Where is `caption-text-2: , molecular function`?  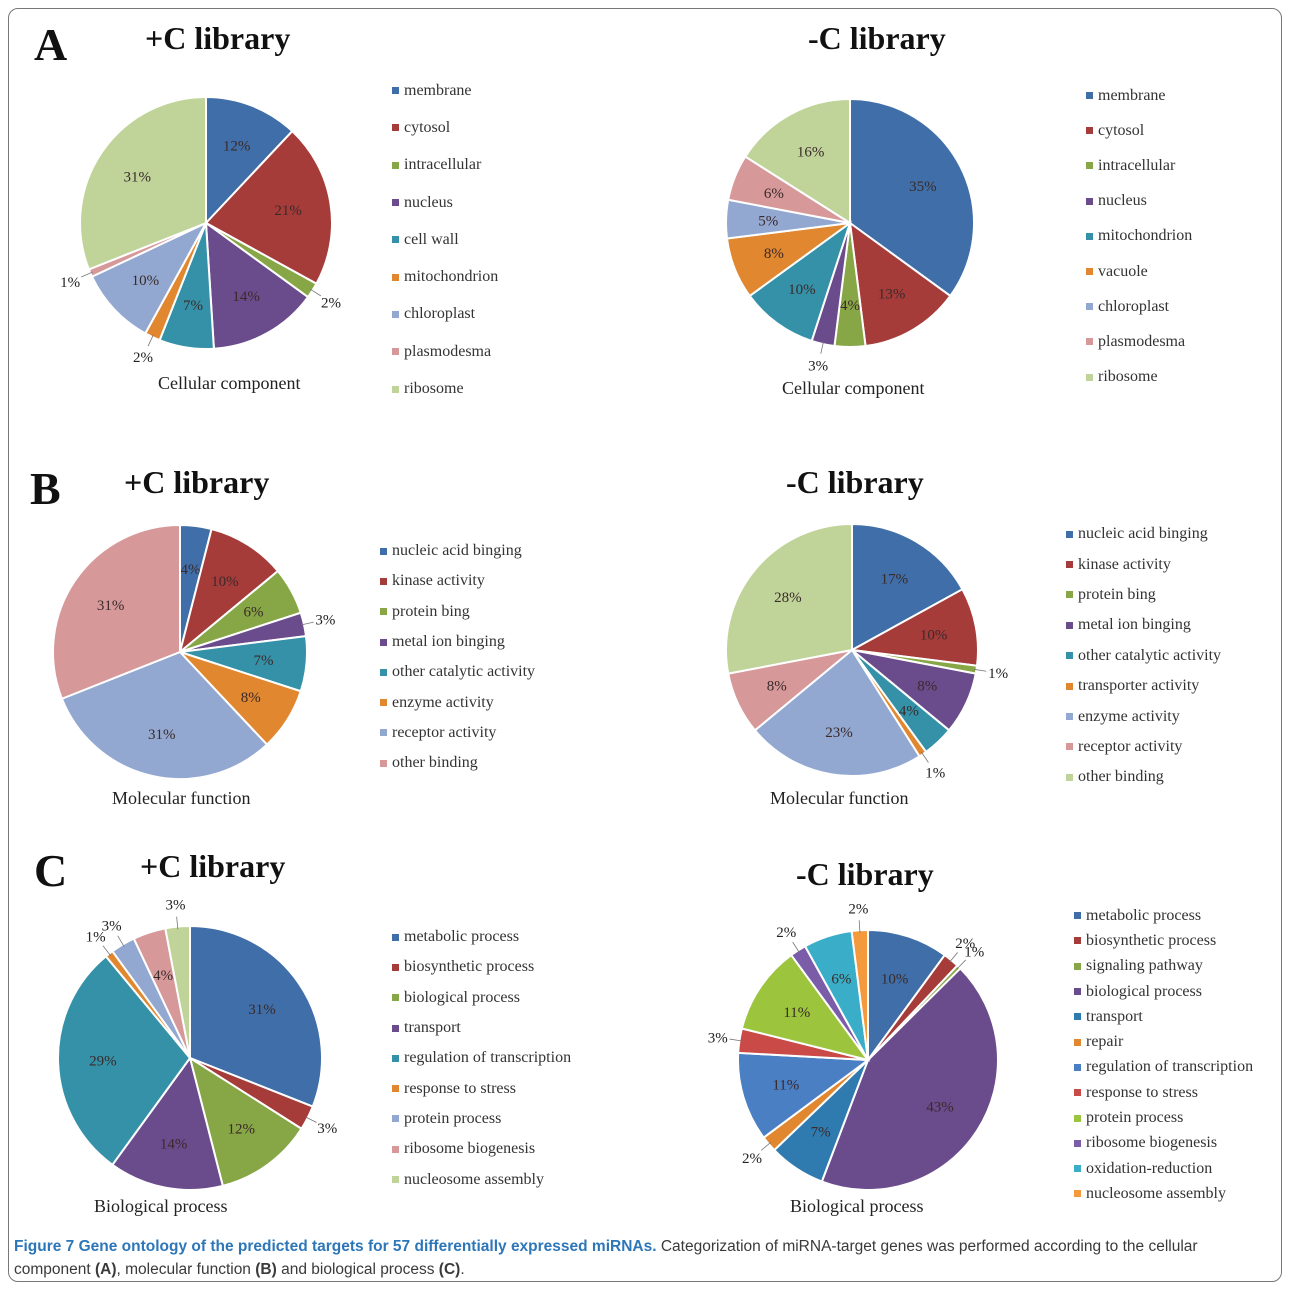
caption-text-2: , molecular function is located at coordinates (186, 1269).